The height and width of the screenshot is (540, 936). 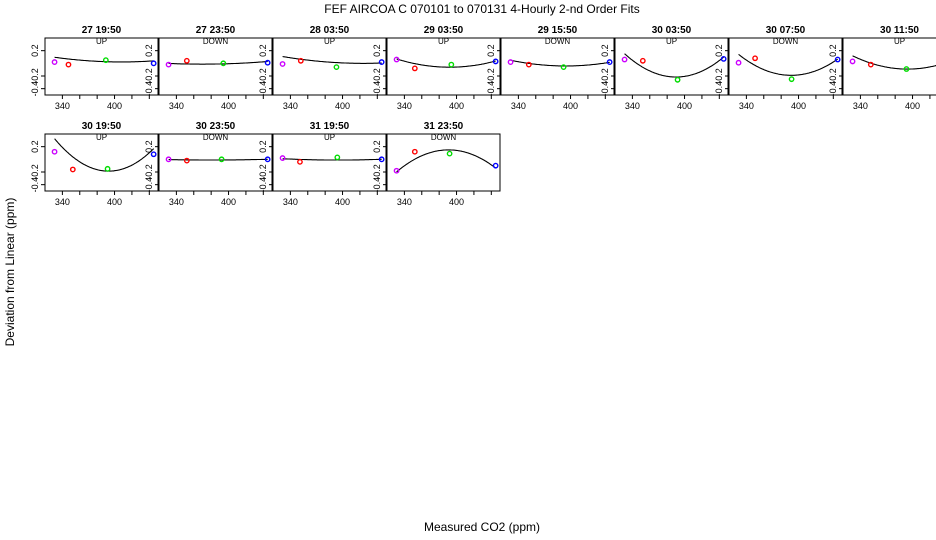 I want to click on panel-time-label: 31 19:50, so click(x=330, y=126).